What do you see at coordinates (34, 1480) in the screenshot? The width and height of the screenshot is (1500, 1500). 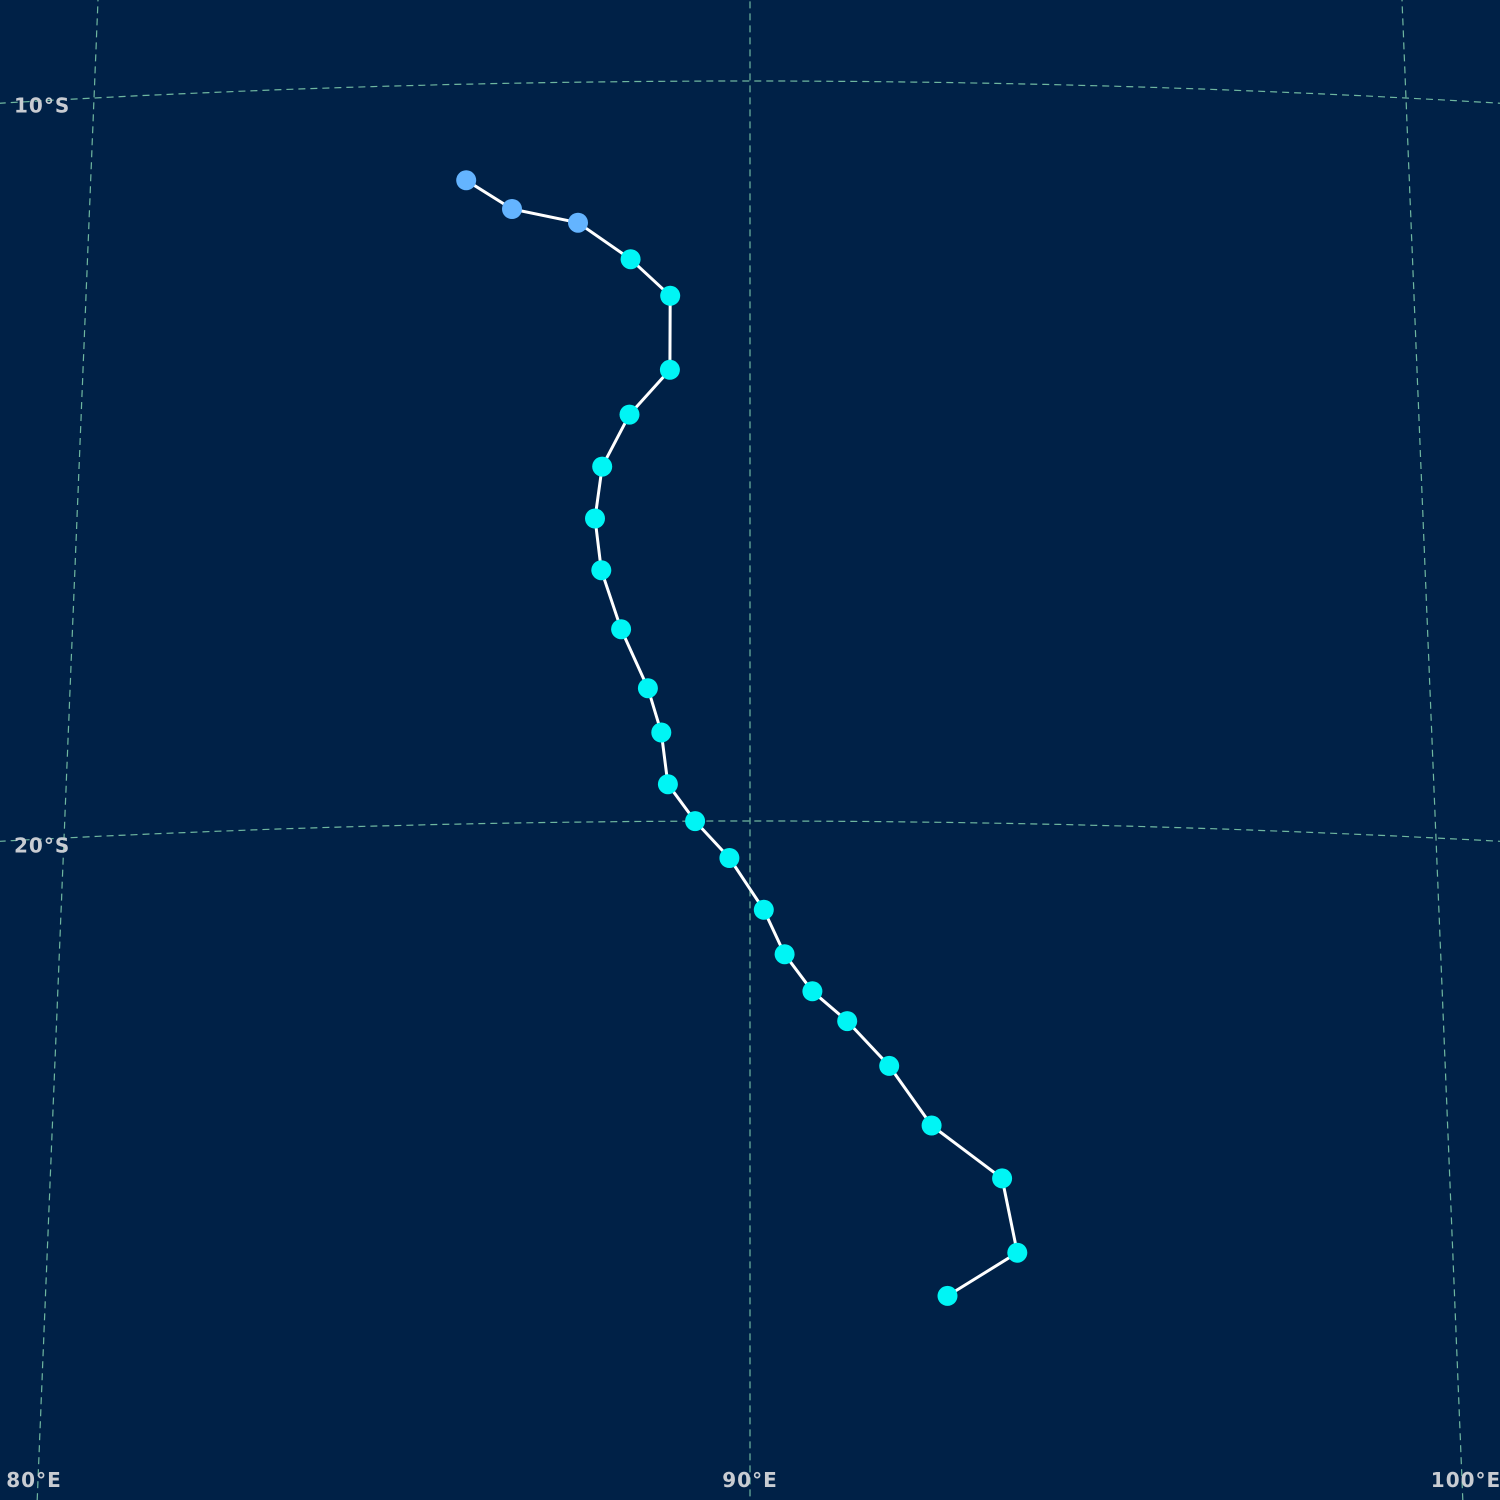 I see `longitude-label: 80°E` at bounding box center [34, 1480].